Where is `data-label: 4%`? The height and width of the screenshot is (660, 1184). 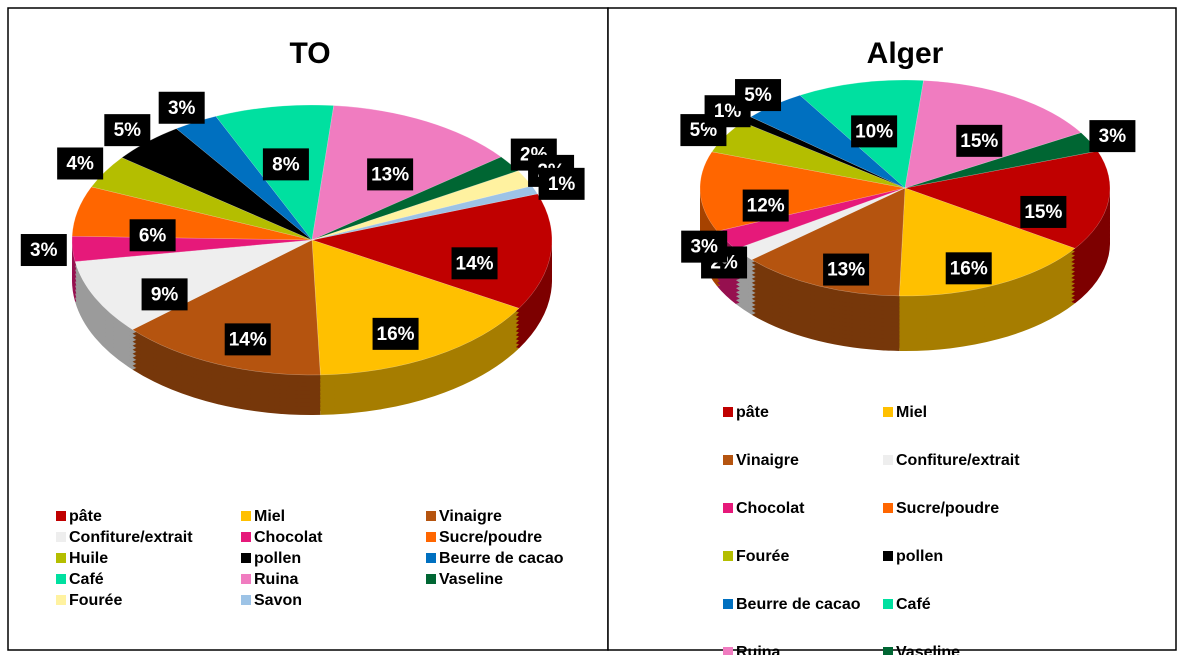 data-label: 4% is located at coordinates (80, 164).